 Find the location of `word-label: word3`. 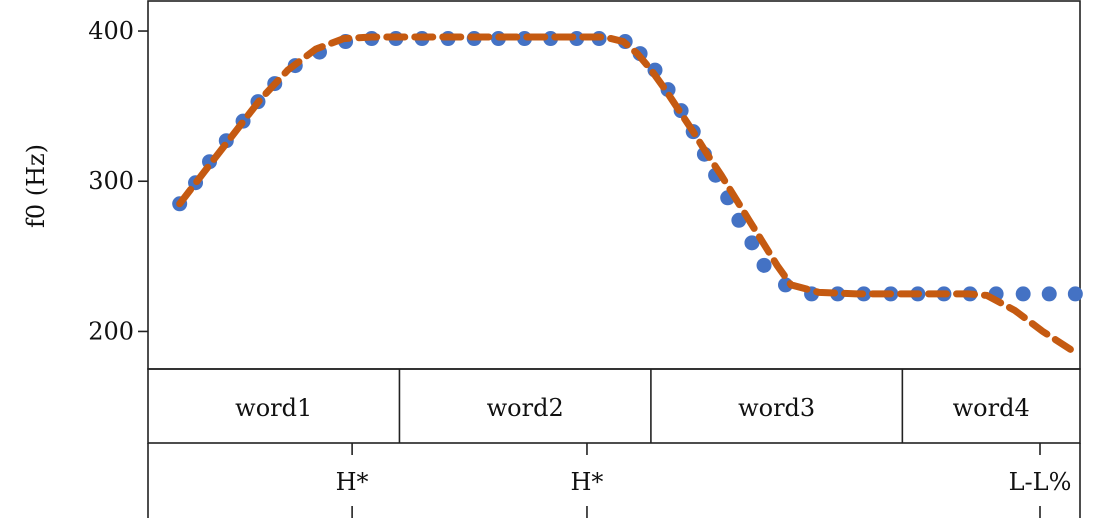

word-label: word3 is located at coordinates (776, 408).